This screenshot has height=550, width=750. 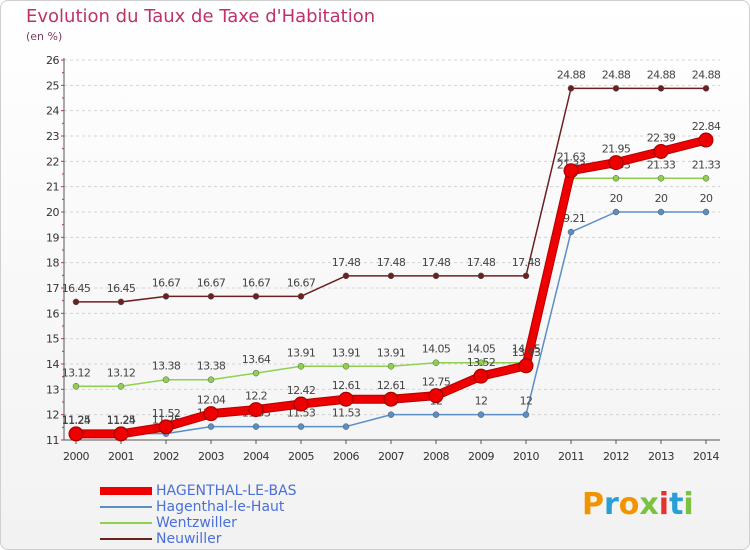 I want to click on x-tick-label: 2004, so click(x=256, y=456).